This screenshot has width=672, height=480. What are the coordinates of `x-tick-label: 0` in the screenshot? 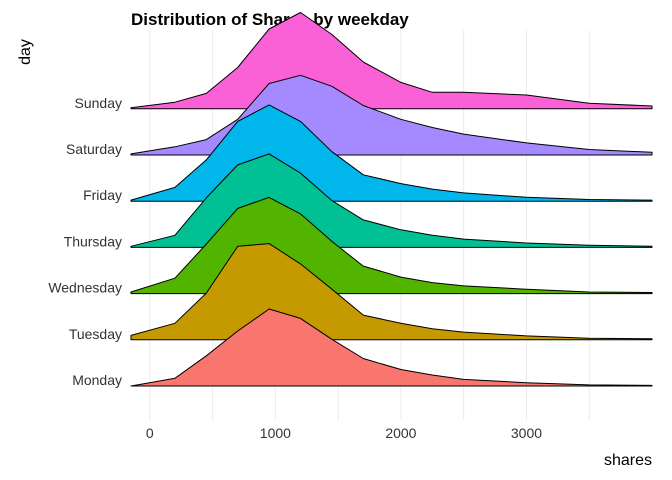 It's located at (150, 433).